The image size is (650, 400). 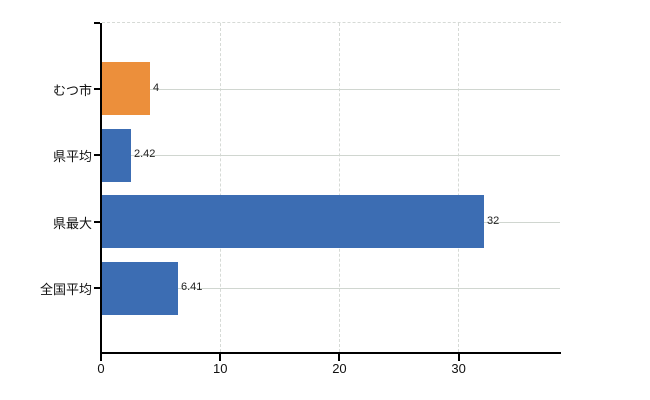 What do you see at coordinates (156, 87) in the screenshot?
I see `value-label: 4` at bounding box center [156, 87].